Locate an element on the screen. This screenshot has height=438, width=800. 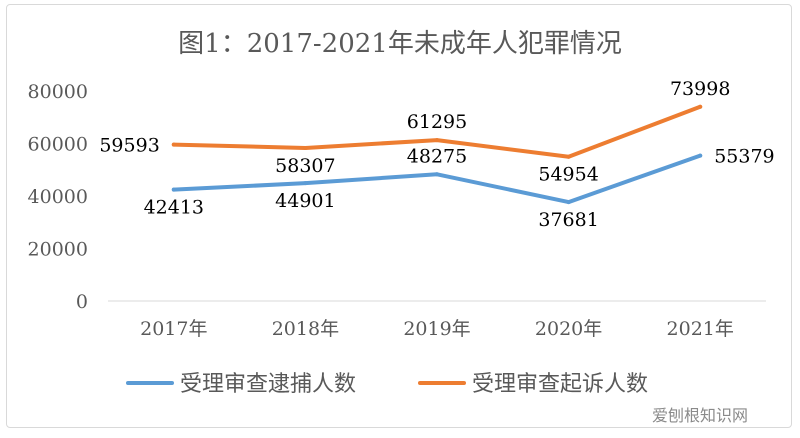
y-tick-label: 60000 is located at coordinates (58, 145).